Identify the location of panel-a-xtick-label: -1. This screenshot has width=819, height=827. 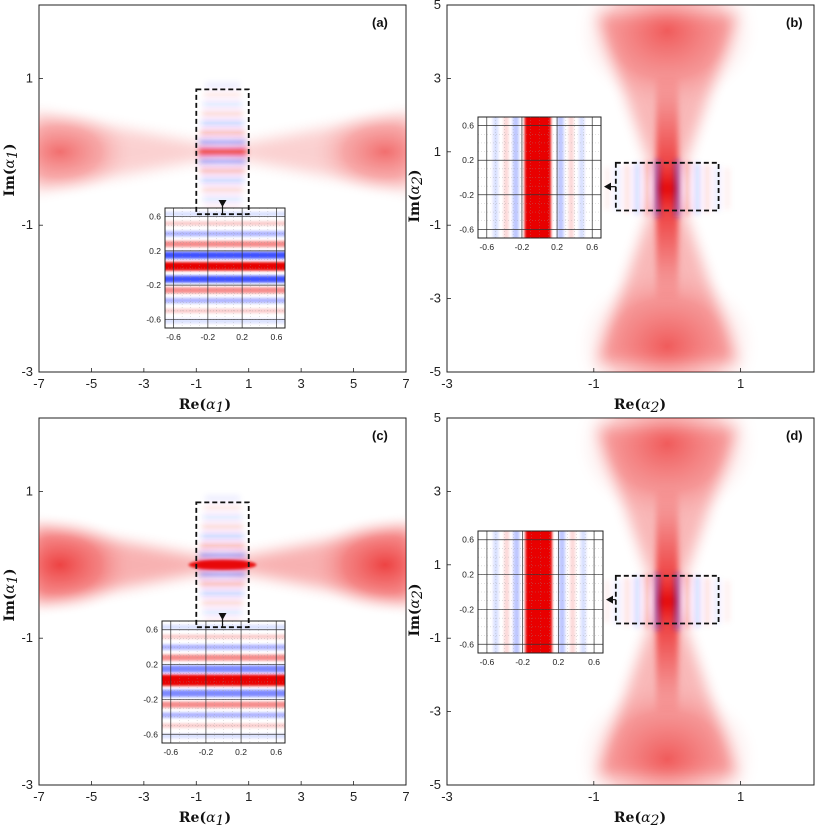
(197, 383).